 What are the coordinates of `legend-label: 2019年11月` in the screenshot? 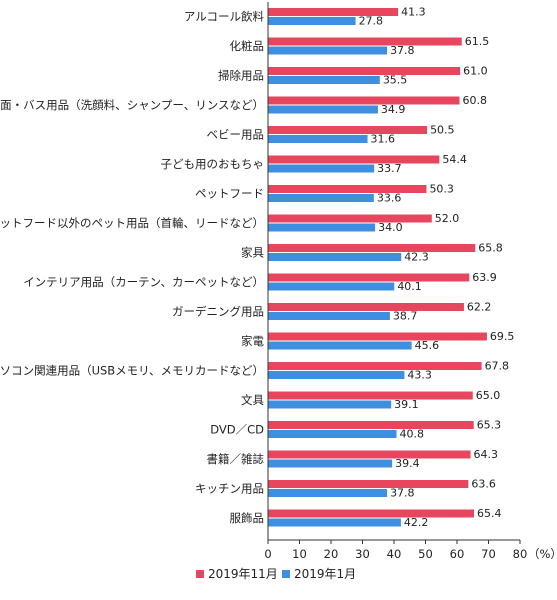 It's located at (243, 574).